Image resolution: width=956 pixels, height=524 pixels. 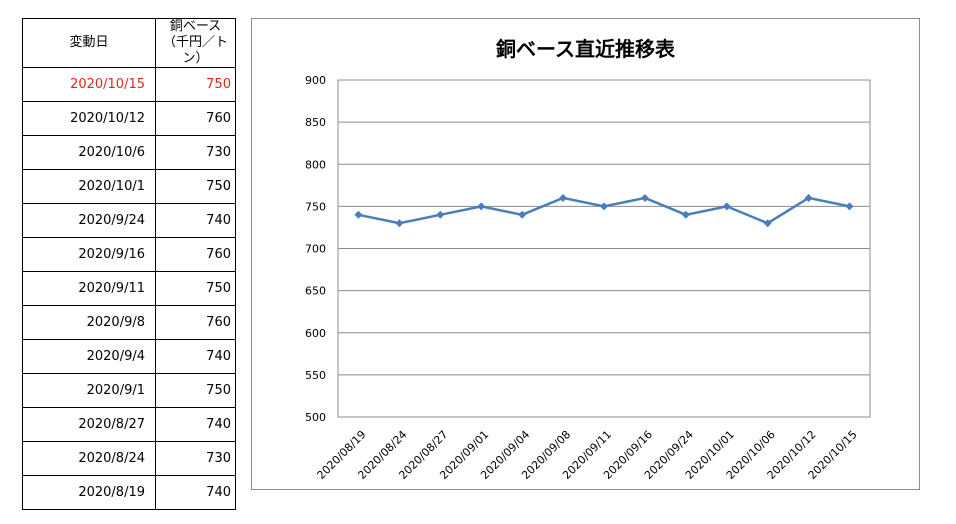 What do you see at coordinates (315, 417) in the screenshot?
I see `y-tick-label: 500` at bounding box center [315, 417].